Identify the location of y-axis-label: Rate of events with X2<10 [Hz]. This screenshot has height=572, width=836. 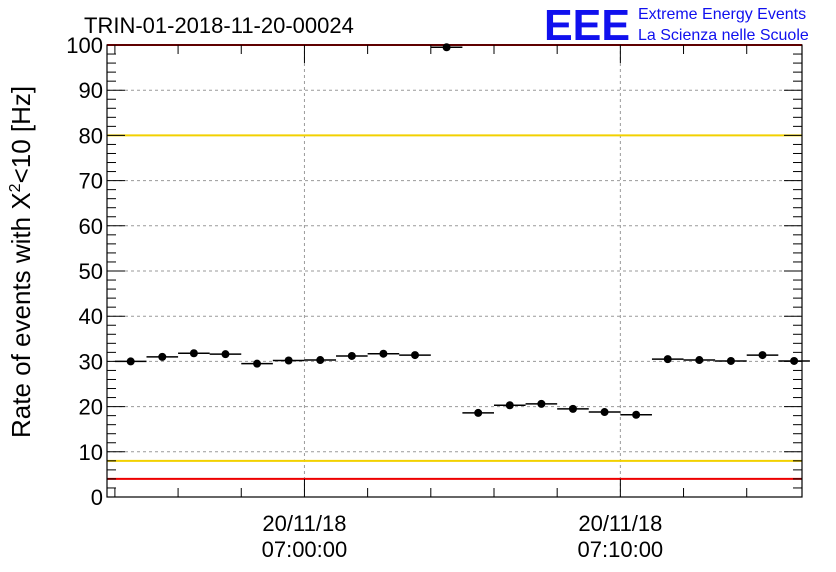
(21, 262).